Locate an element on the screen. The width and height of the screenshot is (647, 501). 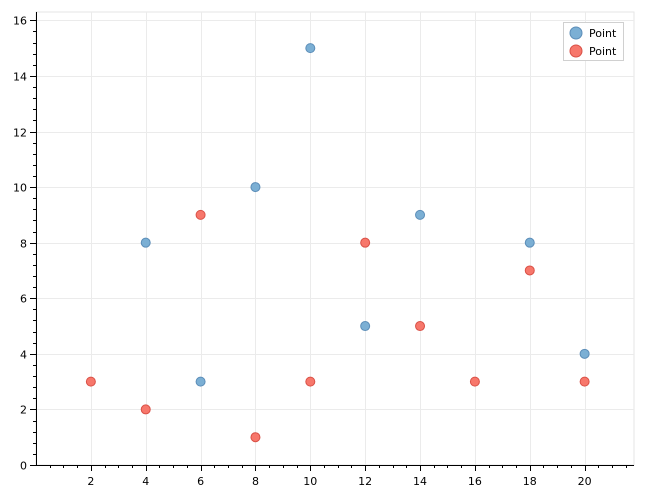
x-tick-label: 16 is located at coordinates (475, 481).